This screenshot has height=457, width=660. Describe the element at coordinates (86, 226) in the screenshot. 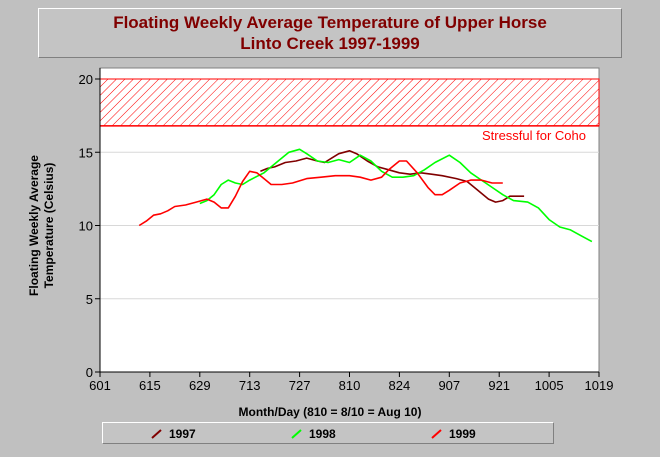

I see `y-tick-label-10: 10` at that location.